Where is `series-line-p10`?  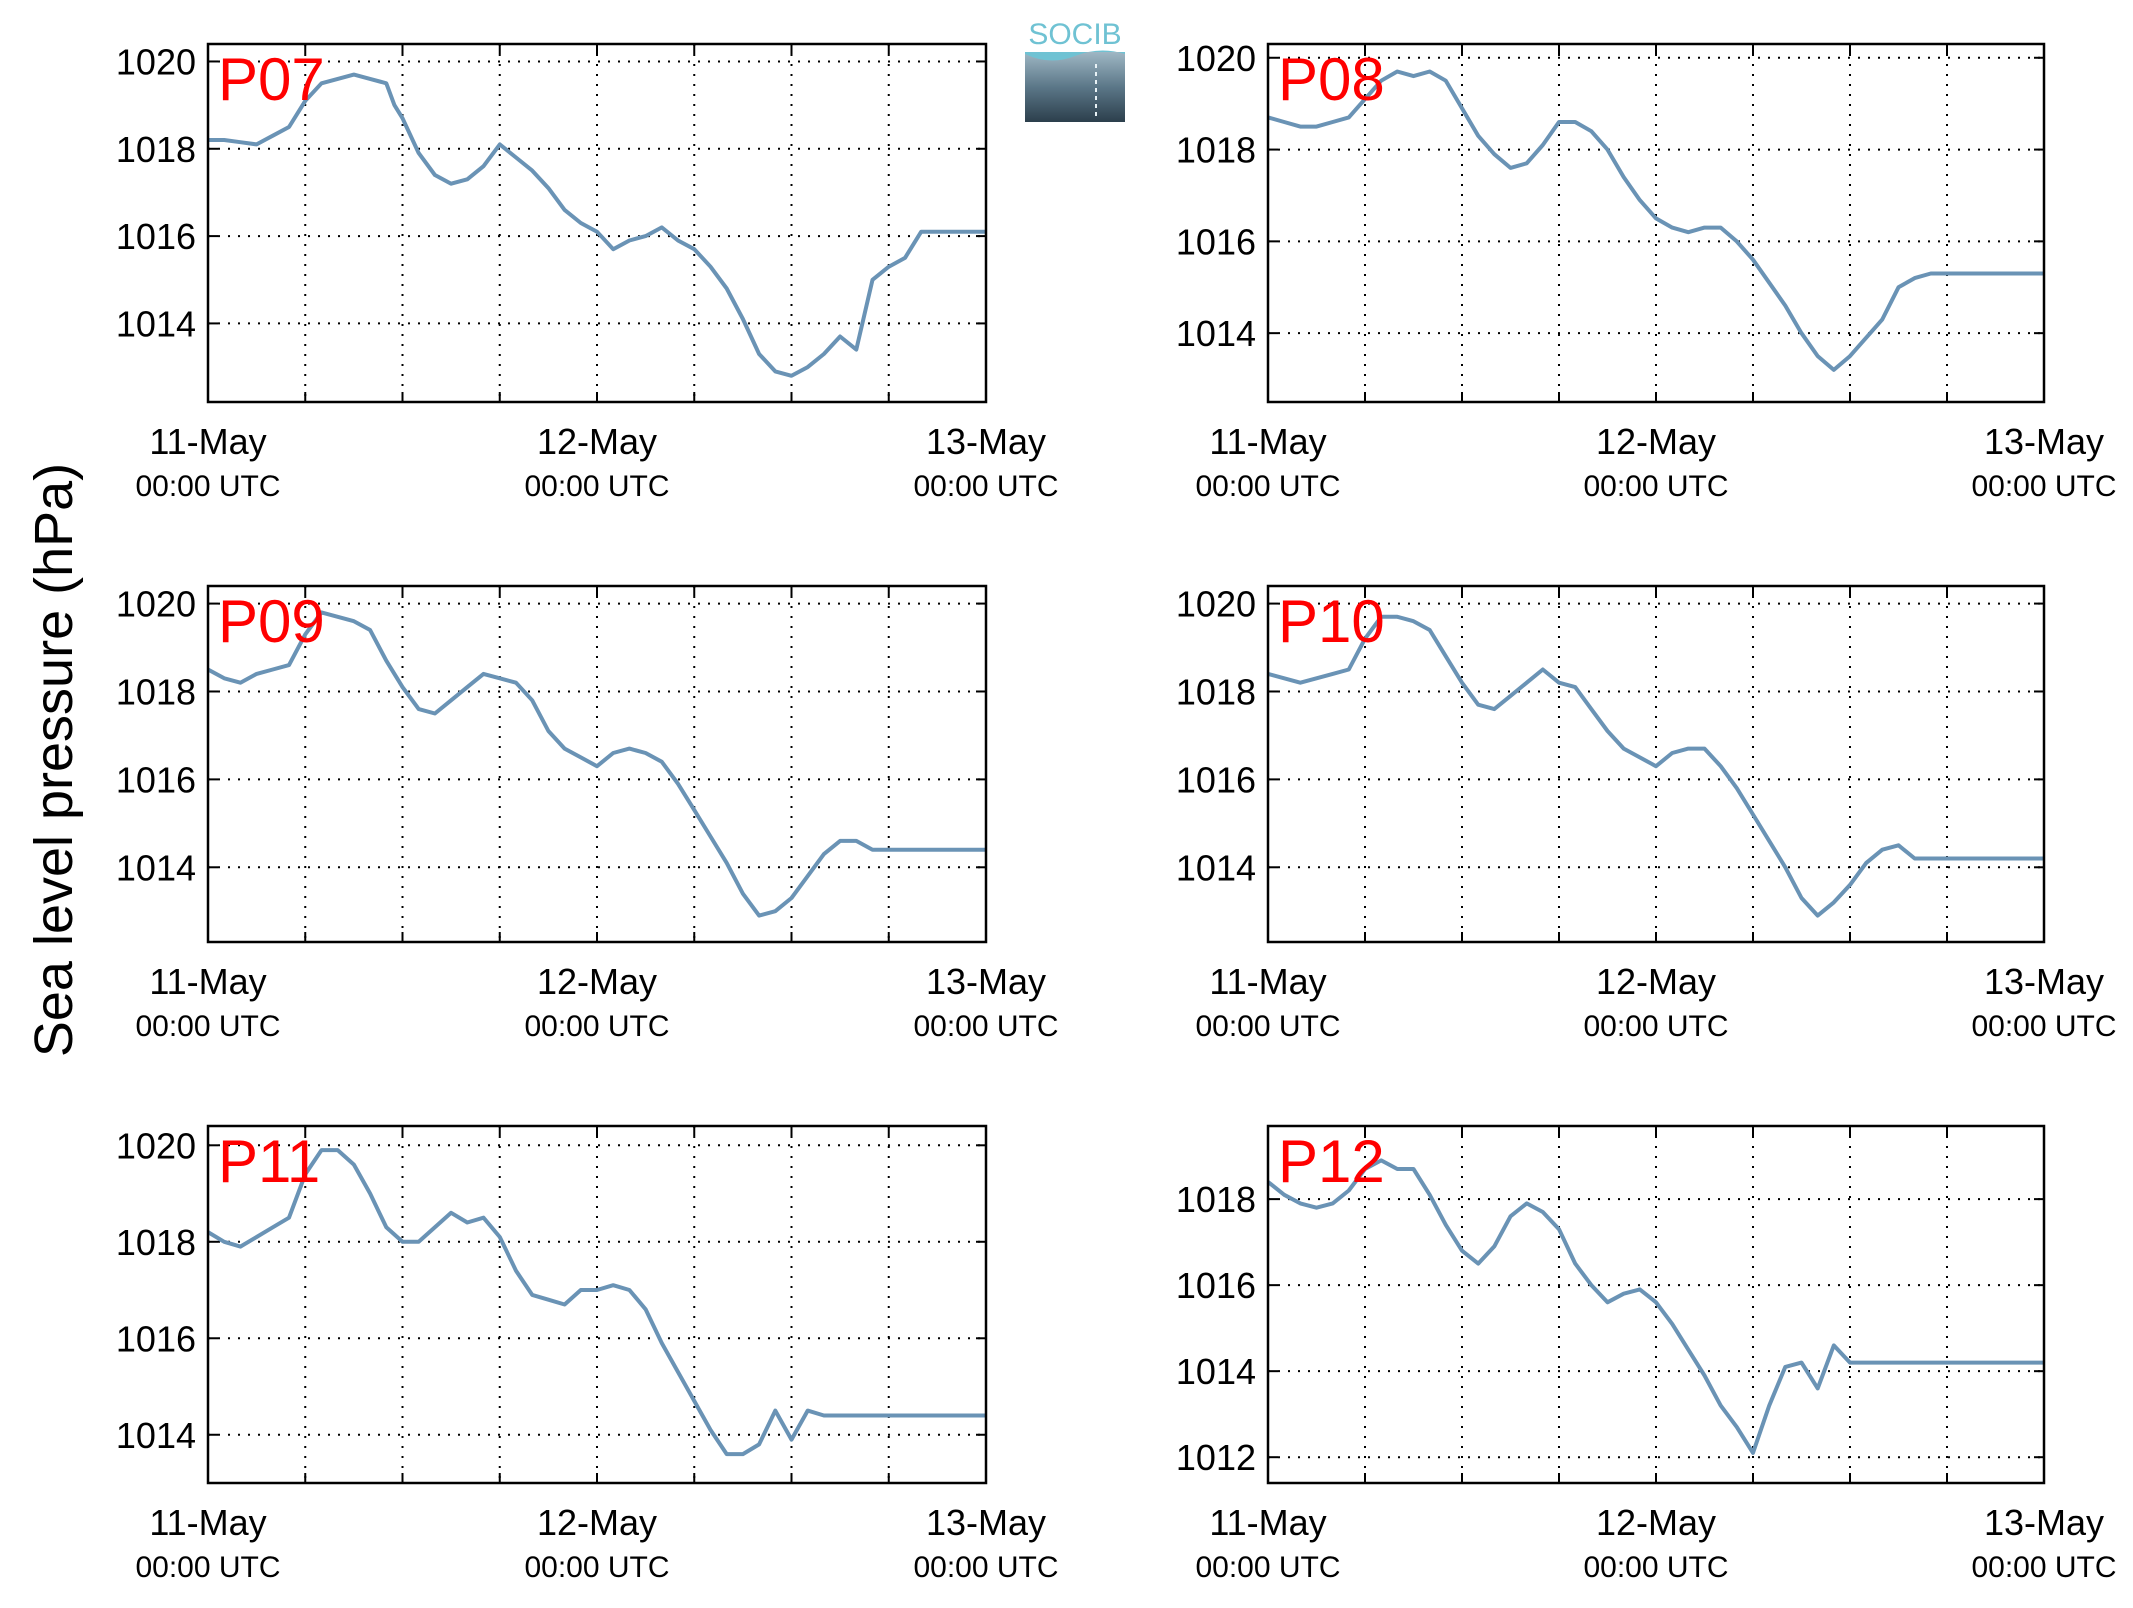
series-line-p10 is located at coordinates (1655, 766).